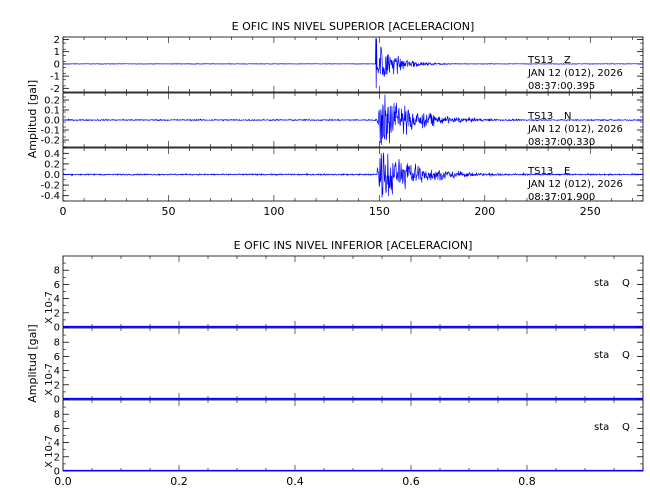 The height and width of the screenshot is (500, 650). What do you see at coordinates (561, 197) in the screenshot?
I see `trace-time: 08:37:01.900` at bounding box center [561, 197].